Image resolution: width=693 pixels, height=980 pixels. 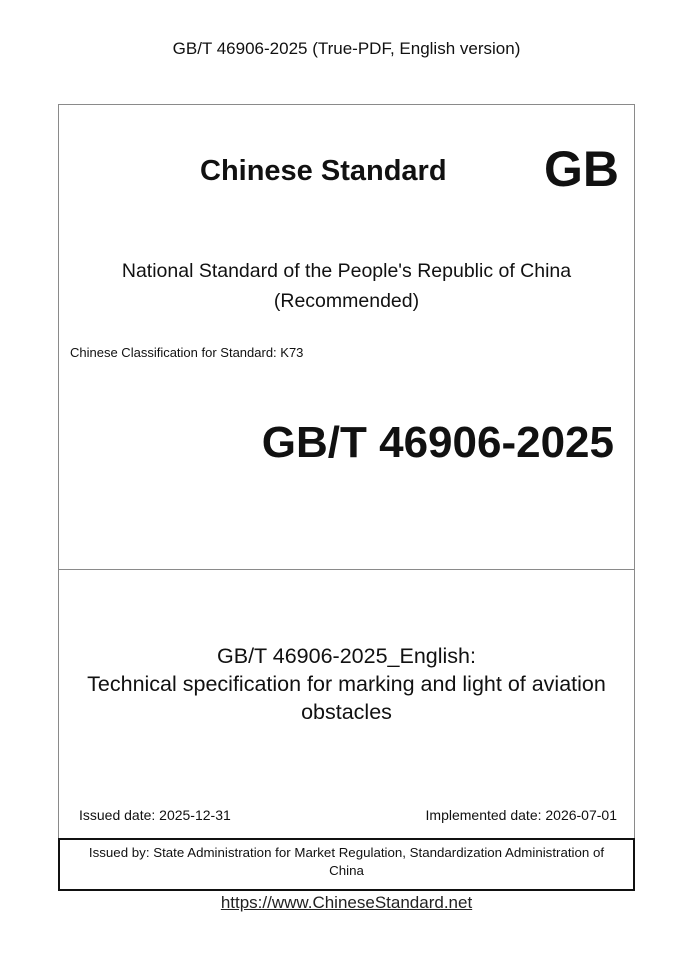 I want to click on cover-divider, so click(x=346, y=569).